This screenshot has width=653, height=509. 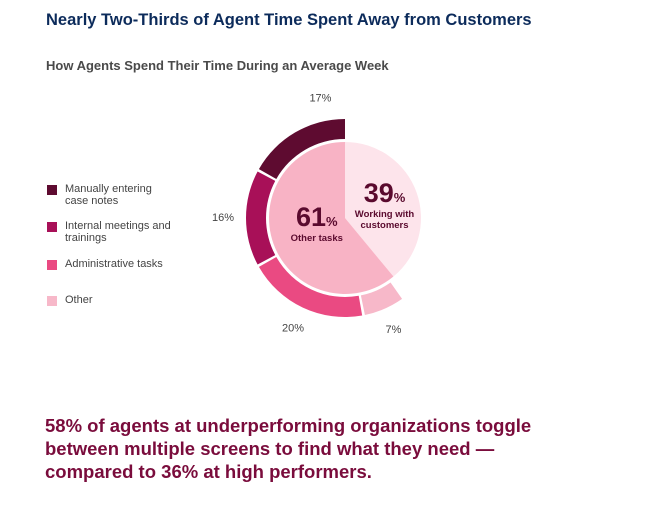 What do you see at coordinates (114, 264) in the screenshot?
I see `legend-label: Administrative tasks` at bounding box center [114, 264].